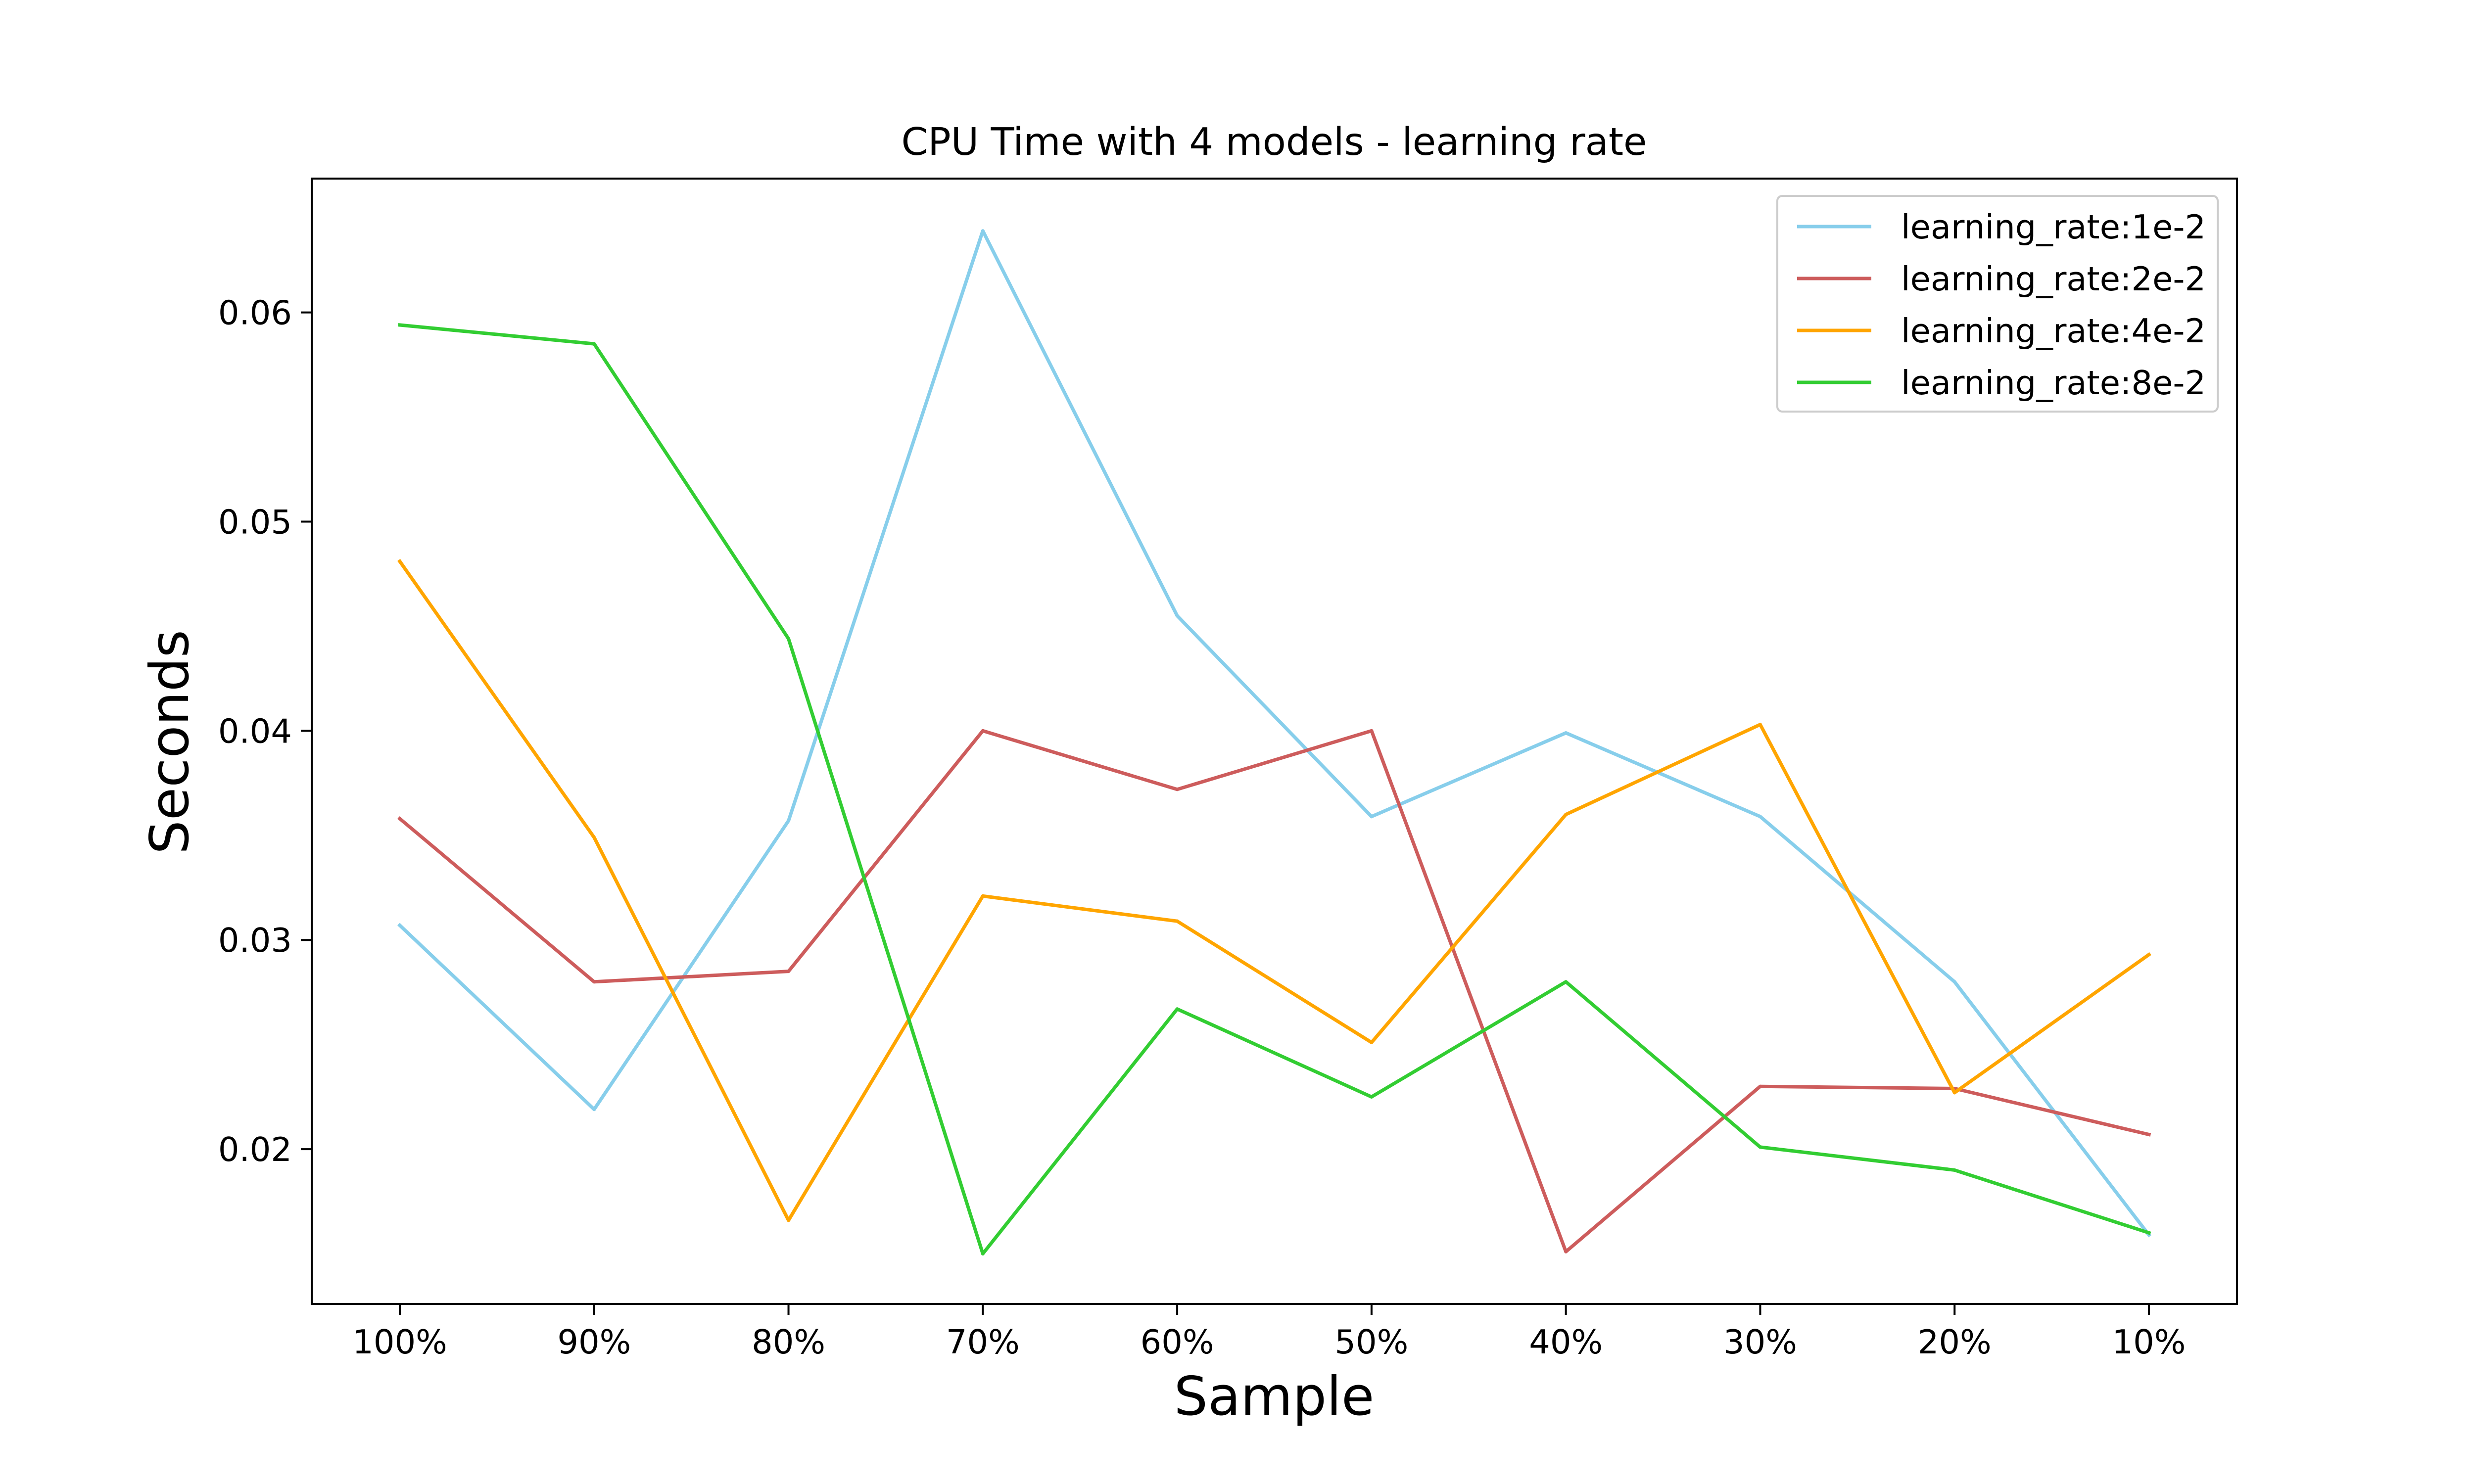 The width and height of the screenshot is (2474, 1484). What do you see at coordinates (1269, 1332) in the screenshot?
I see `x-axis: 100% 90% 80% 70% 60% 50% 40% 30% 20% 10%` at bounding box center [1269, 1332].